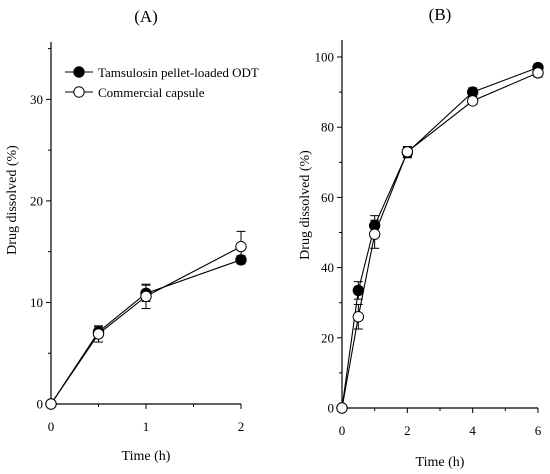 The height and width of the screenshot is (474, 550). What do you see at coordinates (440, 14) in the screenshot?
I see `panel-b-label: (B)` at bounding box center [440, 14].